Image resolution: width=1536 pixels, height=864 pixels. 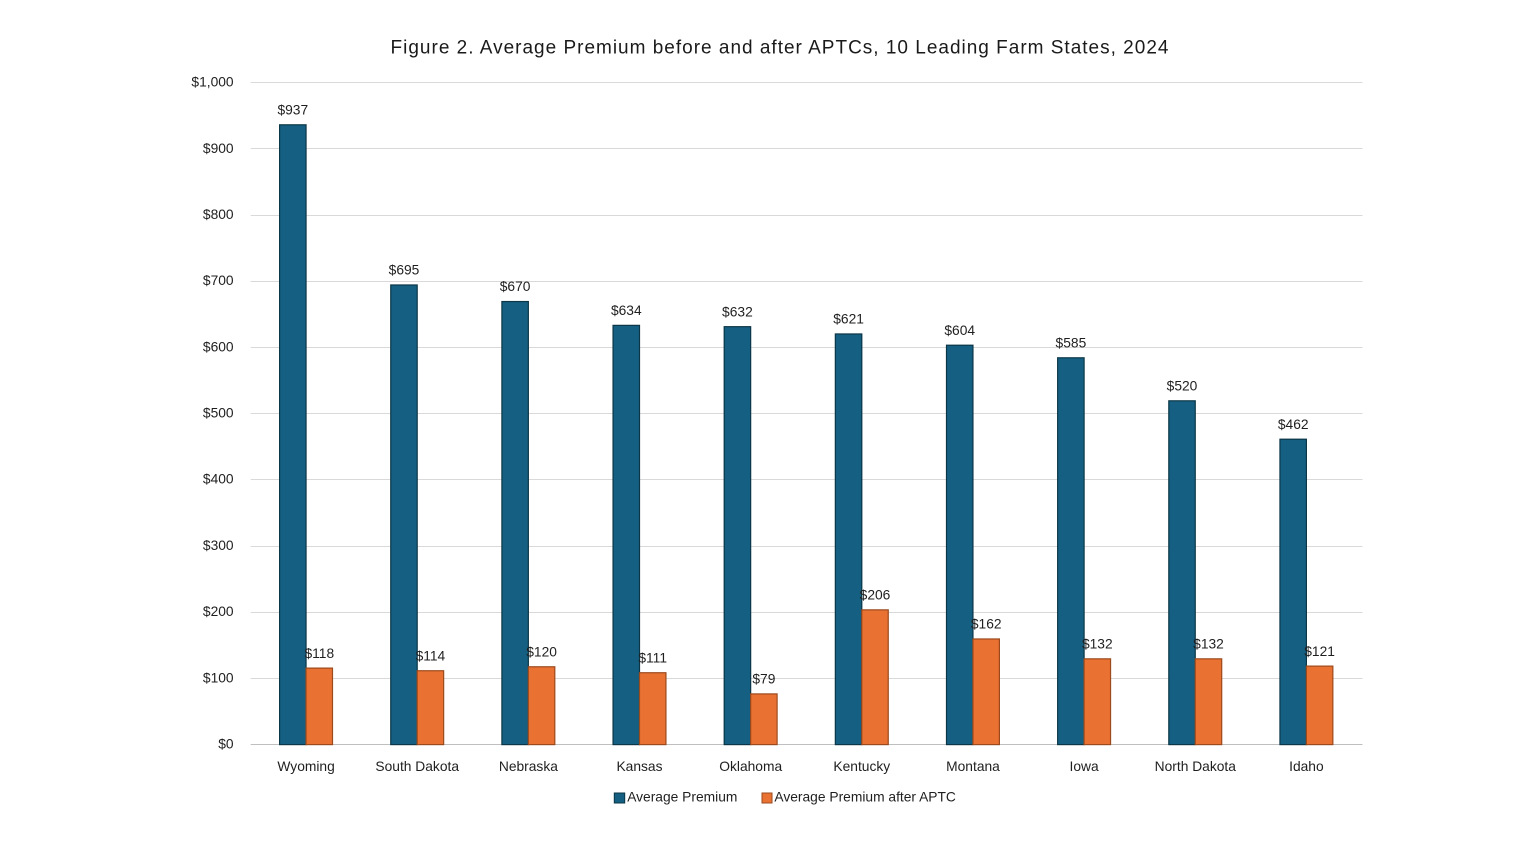 What do you see at coordinates (431, 655) in the screenshot?
I see `svg-text: $114` at bounding box center [431, 655].